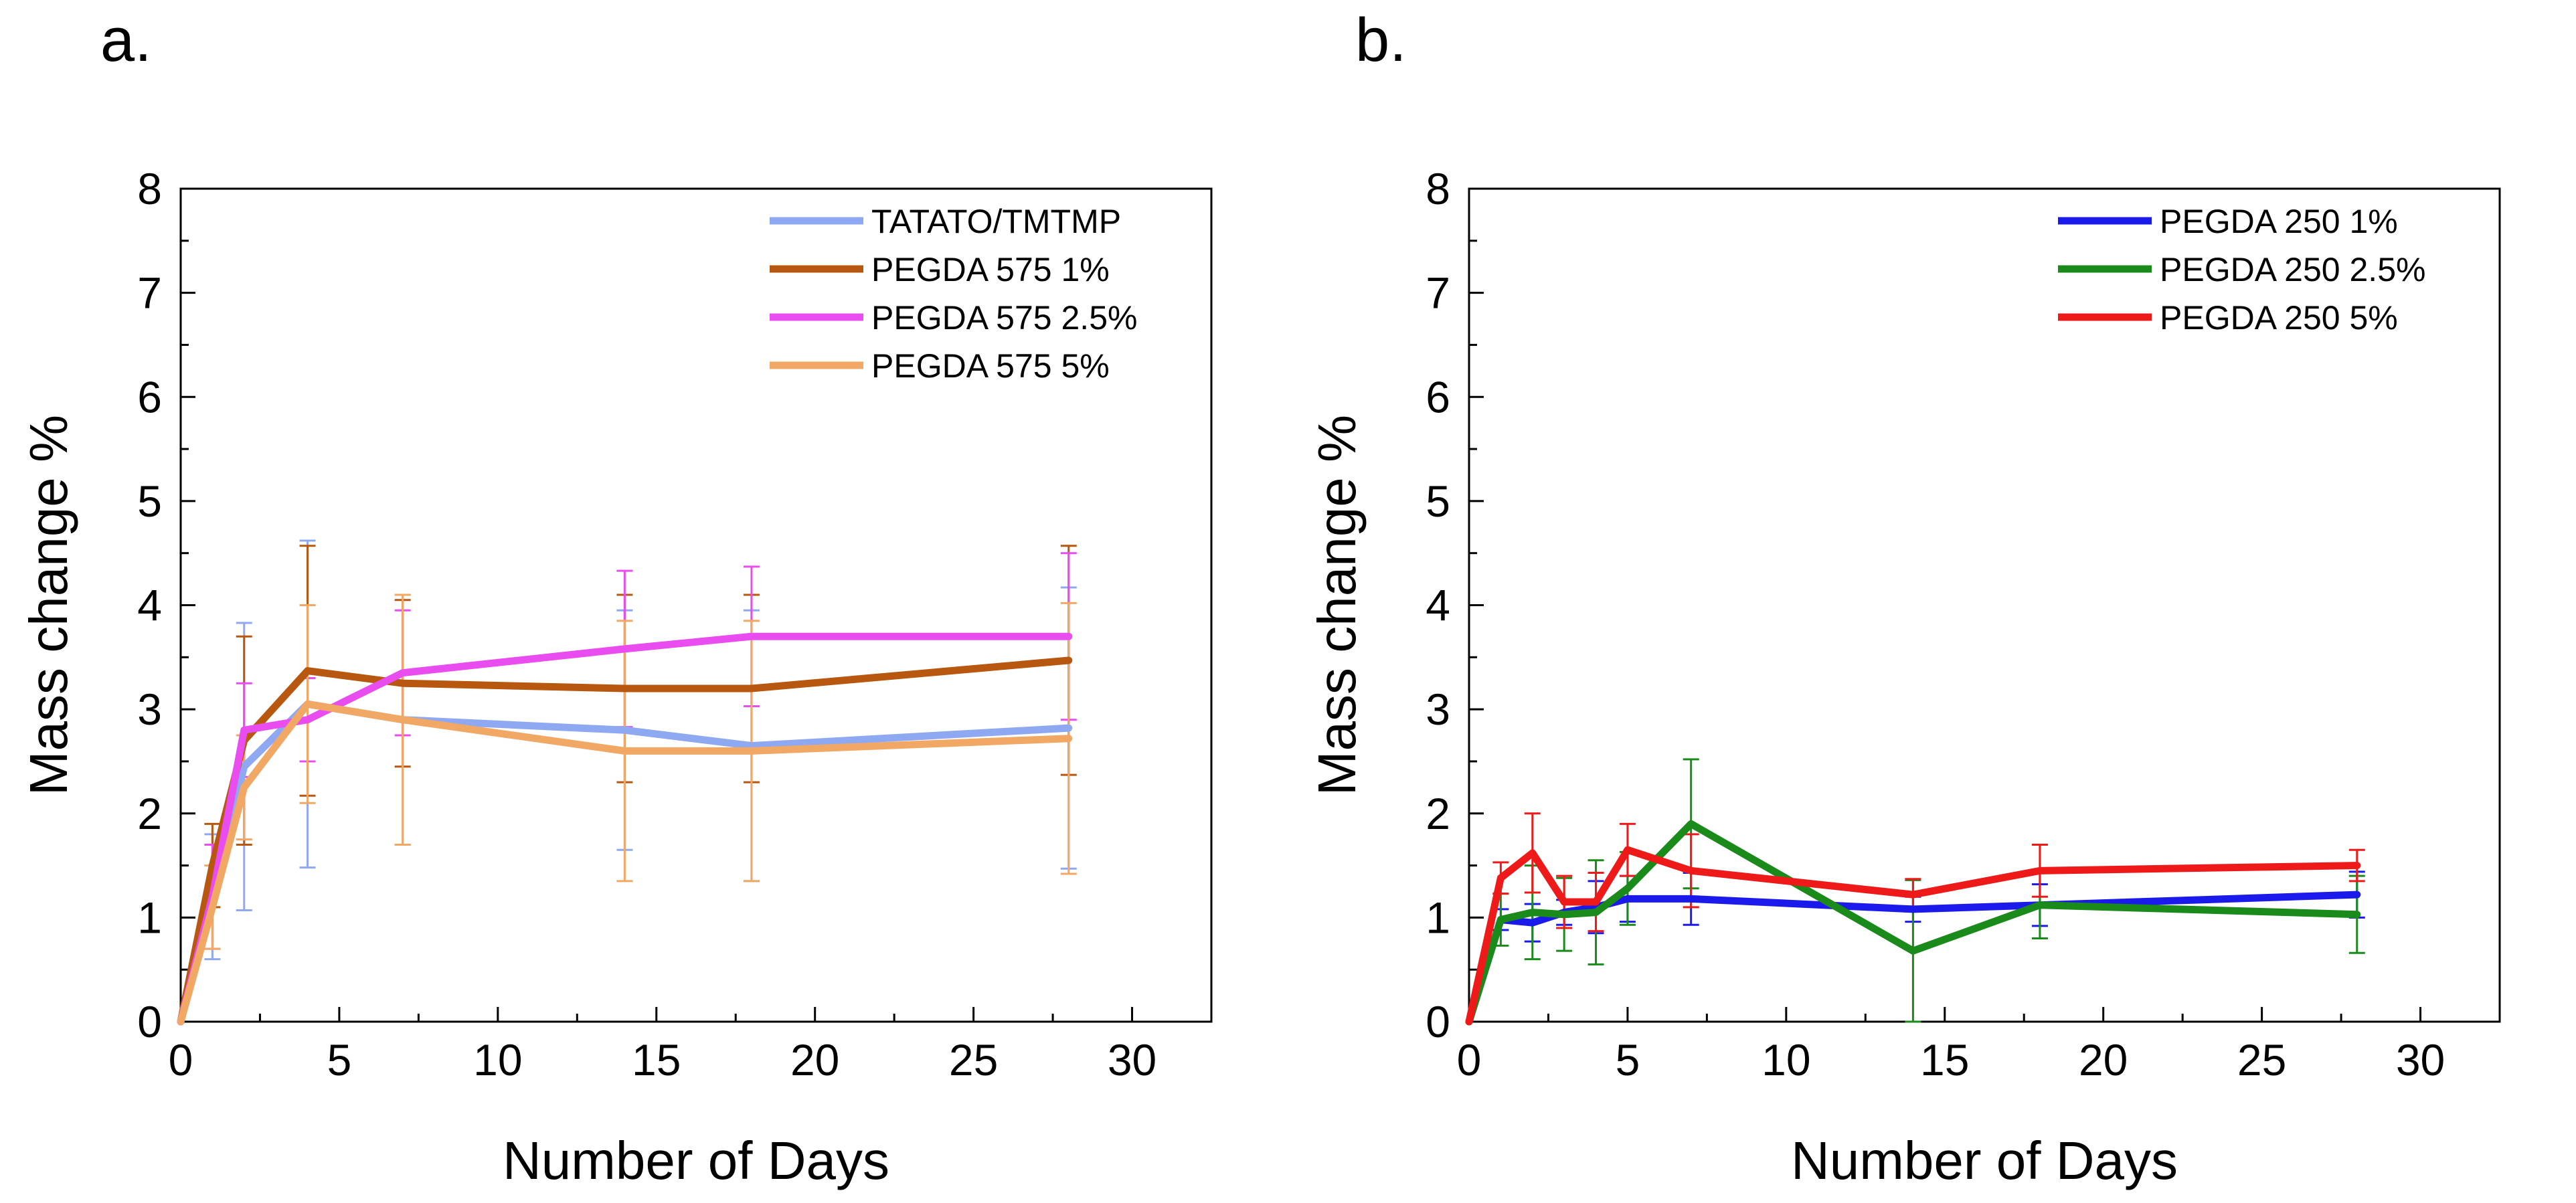 Image resolution: width=2576 pixels, height=1203 pixels. I want to click on legend-label: PEGDA 250 2.5%, so click(2292, 269).